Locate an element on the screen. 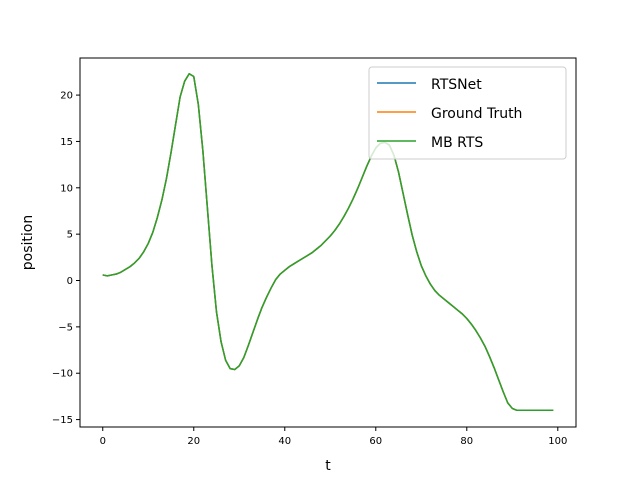 Image resolution: width=640 pixels, height=485 pixels. y-tick-label: 5 is located at coordinates (70, 235).